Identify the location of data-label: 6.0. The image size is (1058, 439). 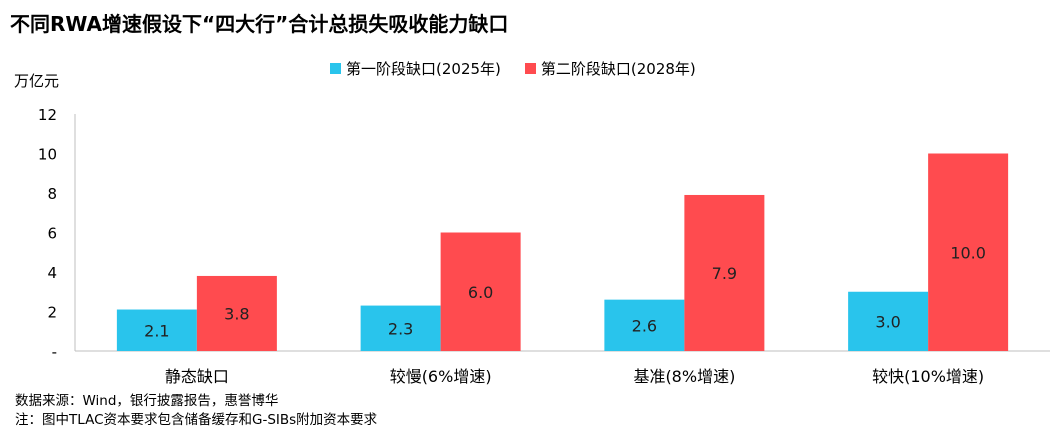
(480, 292).